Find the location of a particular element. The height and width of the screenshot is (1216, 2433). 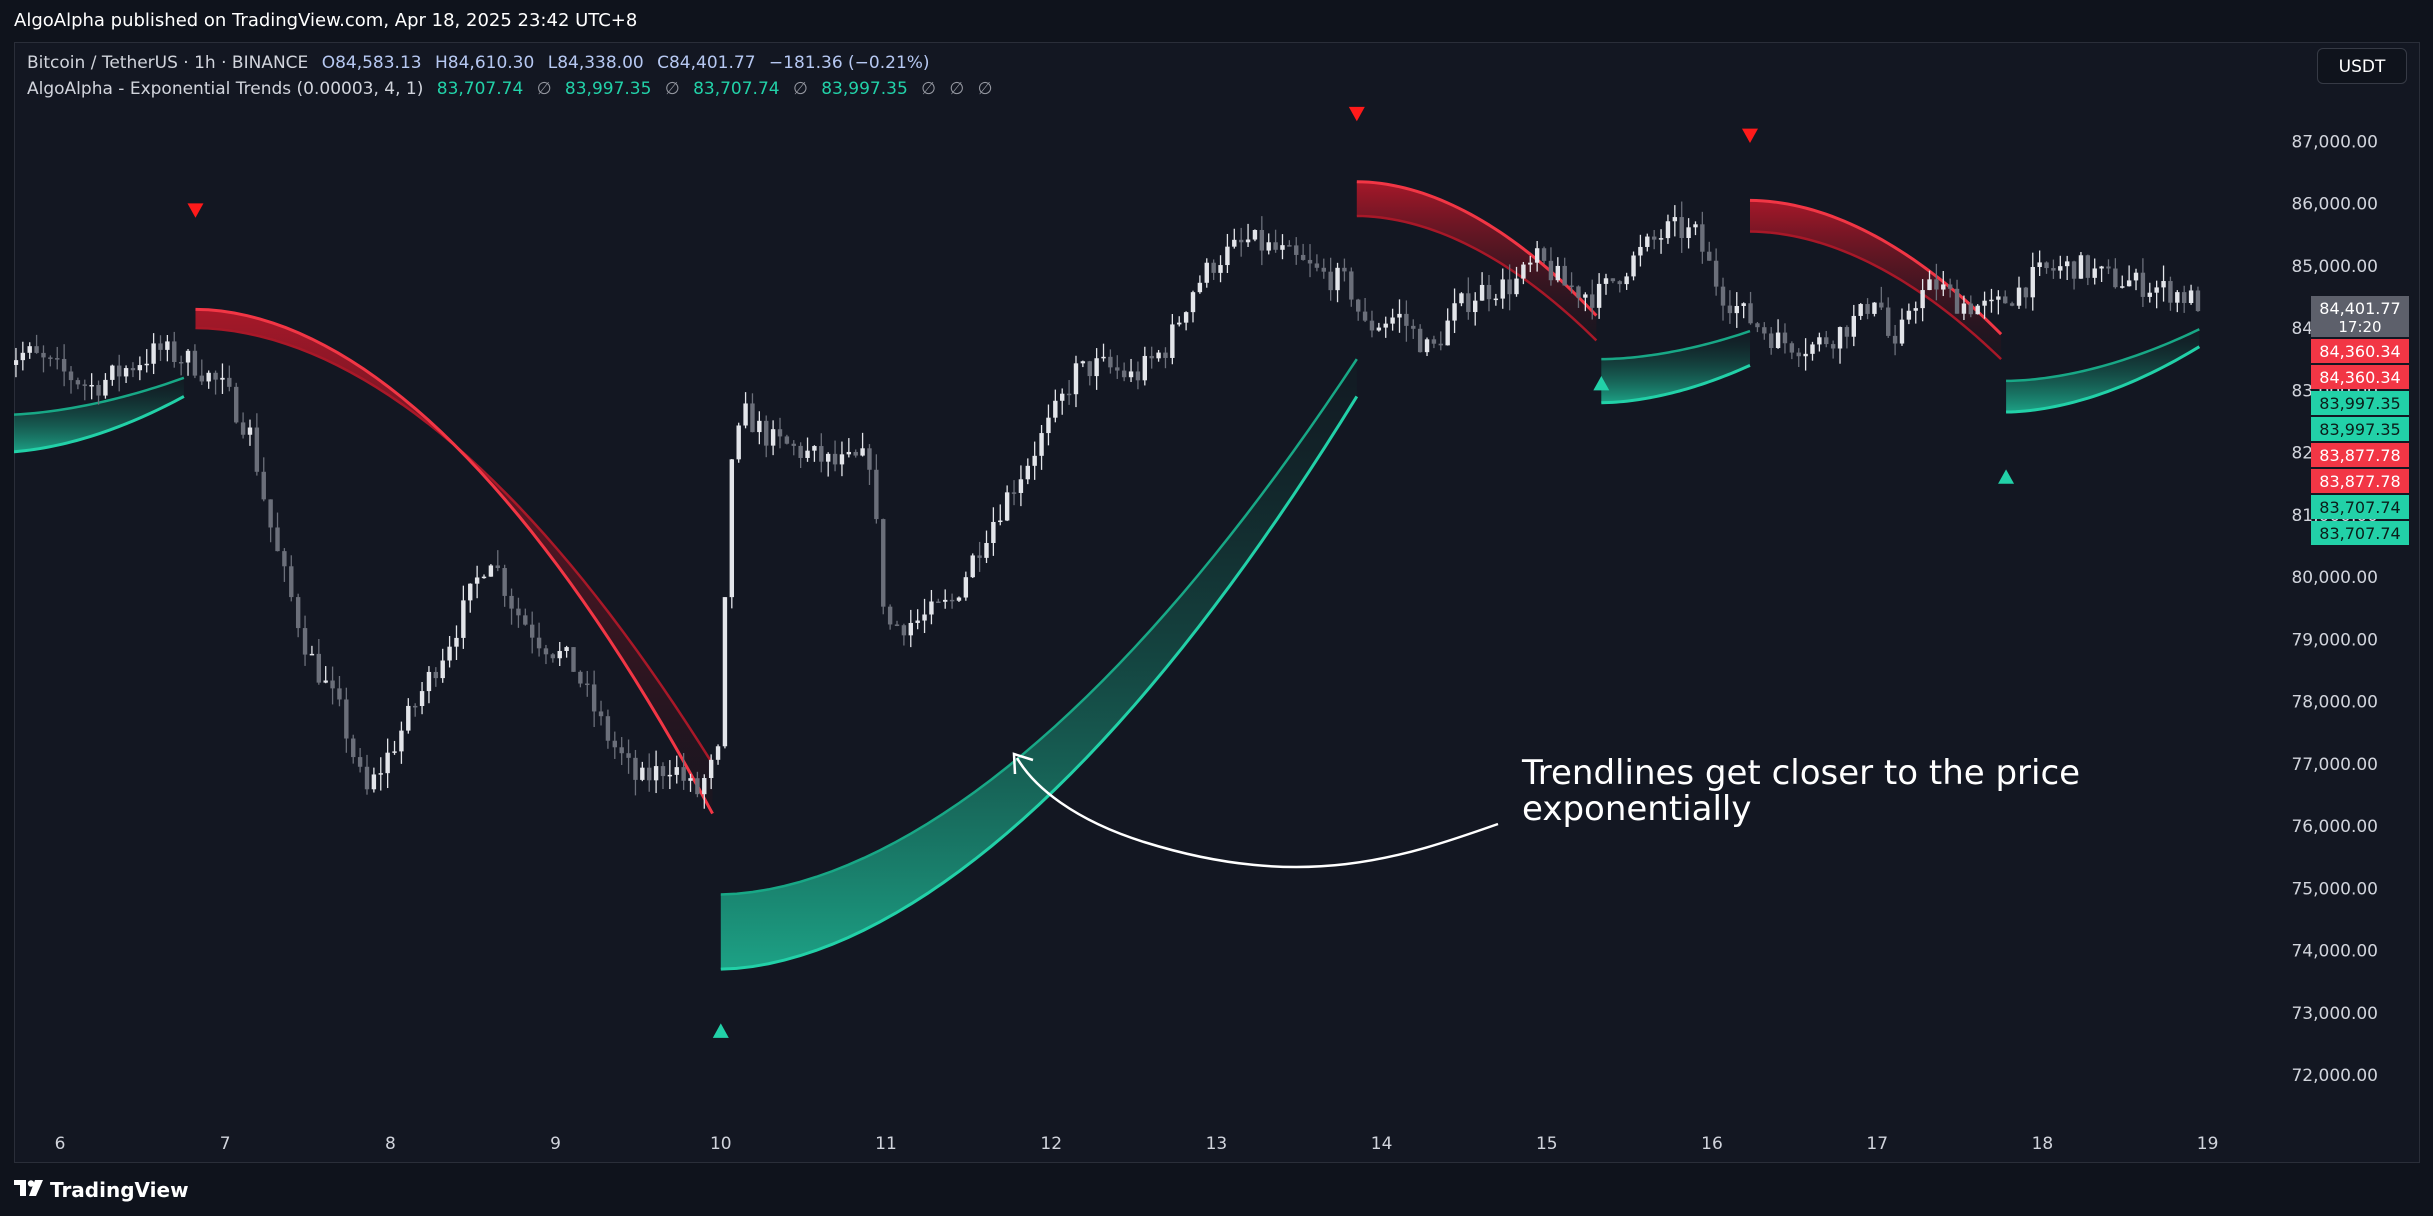

brand-name: TradingView is located at coordinates (119, 1190).